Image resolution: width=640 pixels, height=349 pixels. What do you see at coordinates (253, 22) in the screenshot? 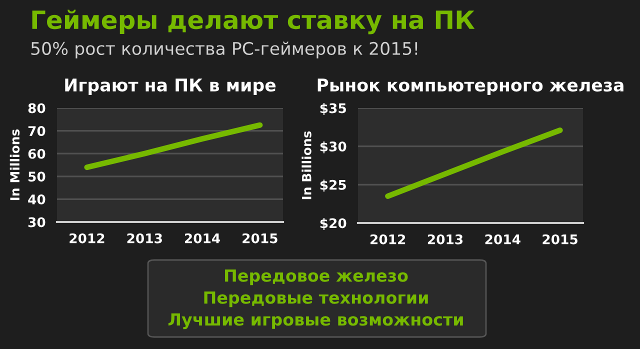
I see `text: Геймеры делают ставку на ПК` at bounding box center [253, 22].